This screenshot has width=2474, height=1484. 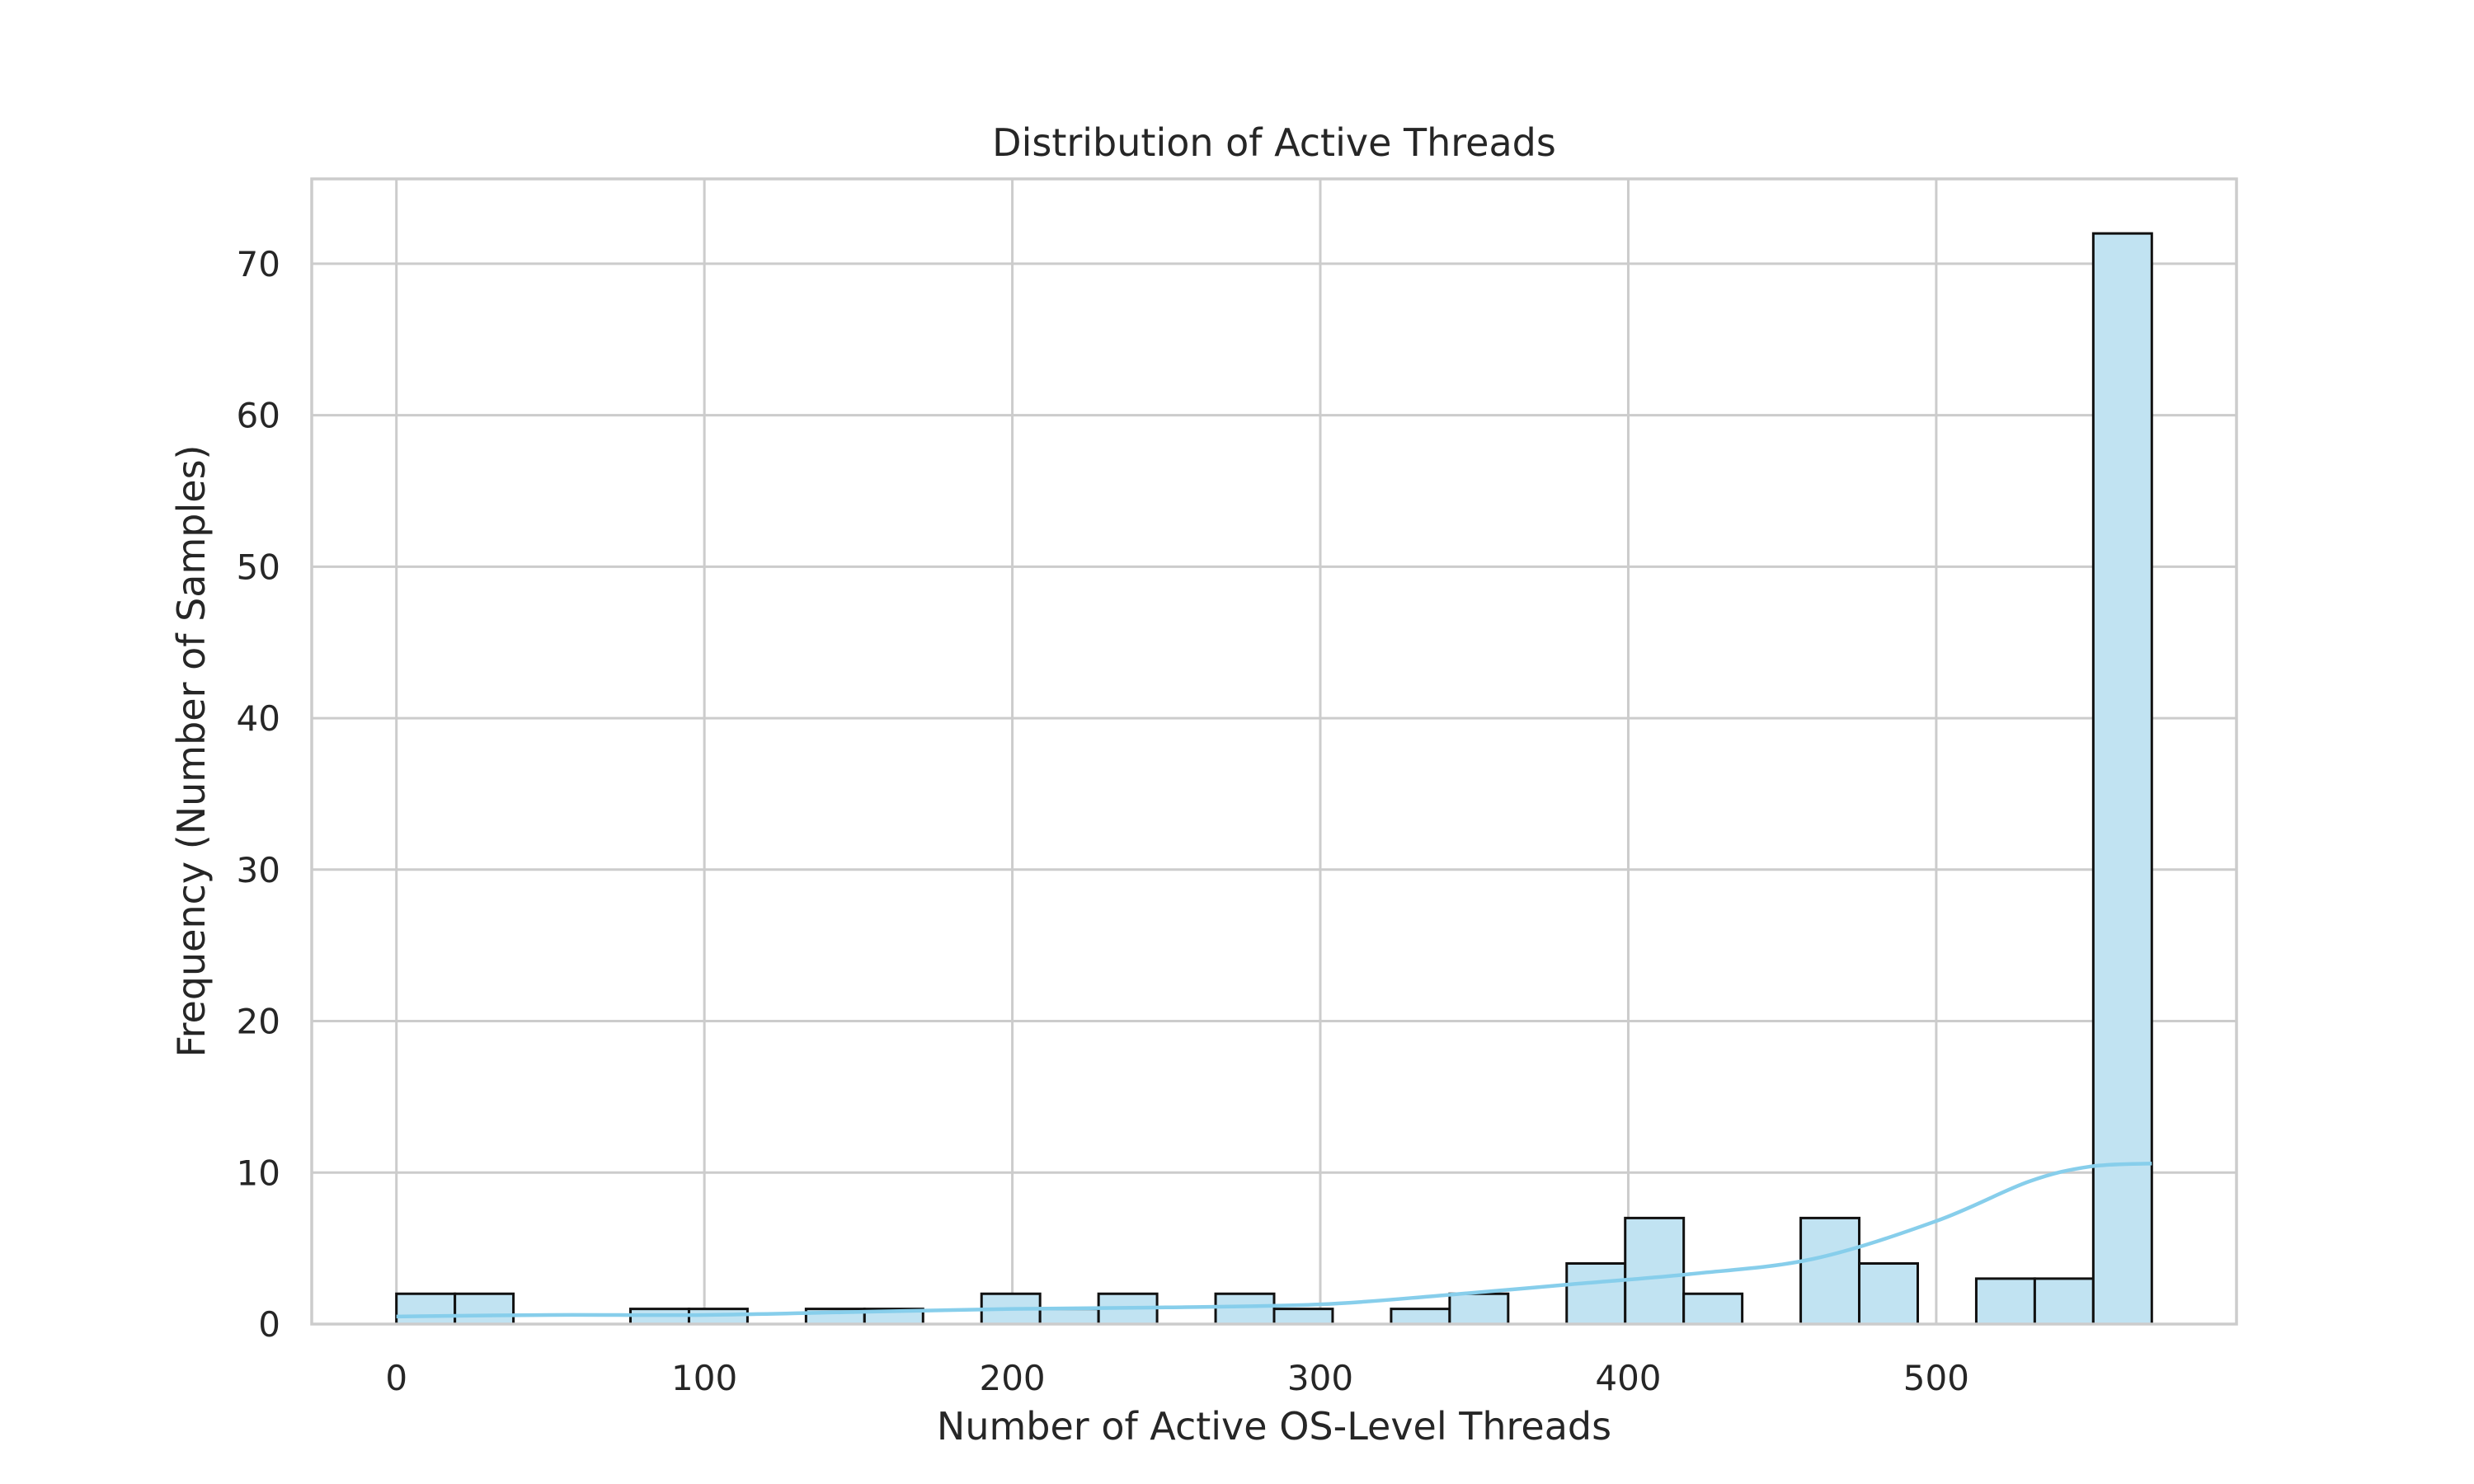 What do you see at coordinates (269, 1324) in the screenshot?
I see `y-tick-label: 0` at bounding box center [269, 1324].